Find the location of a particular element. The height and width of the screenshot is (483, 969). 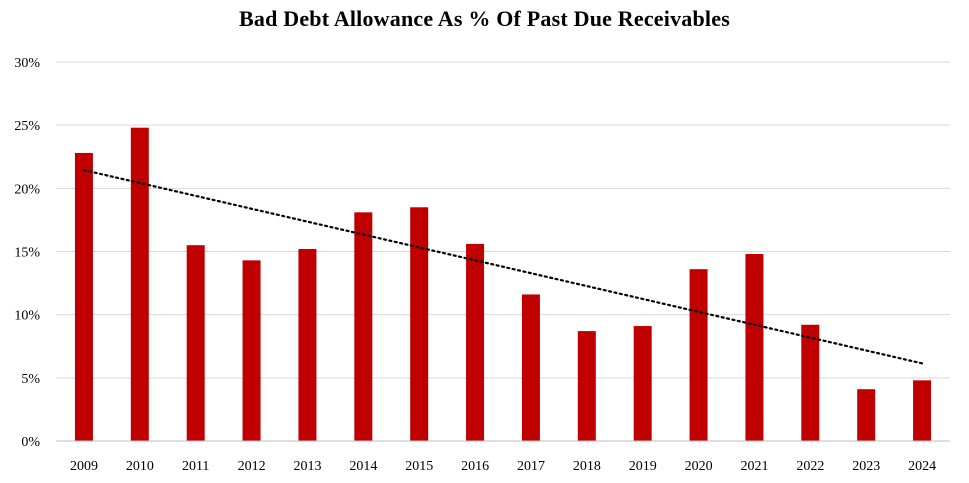

y-tick-label: 10% is located at coordinates (27, 316).